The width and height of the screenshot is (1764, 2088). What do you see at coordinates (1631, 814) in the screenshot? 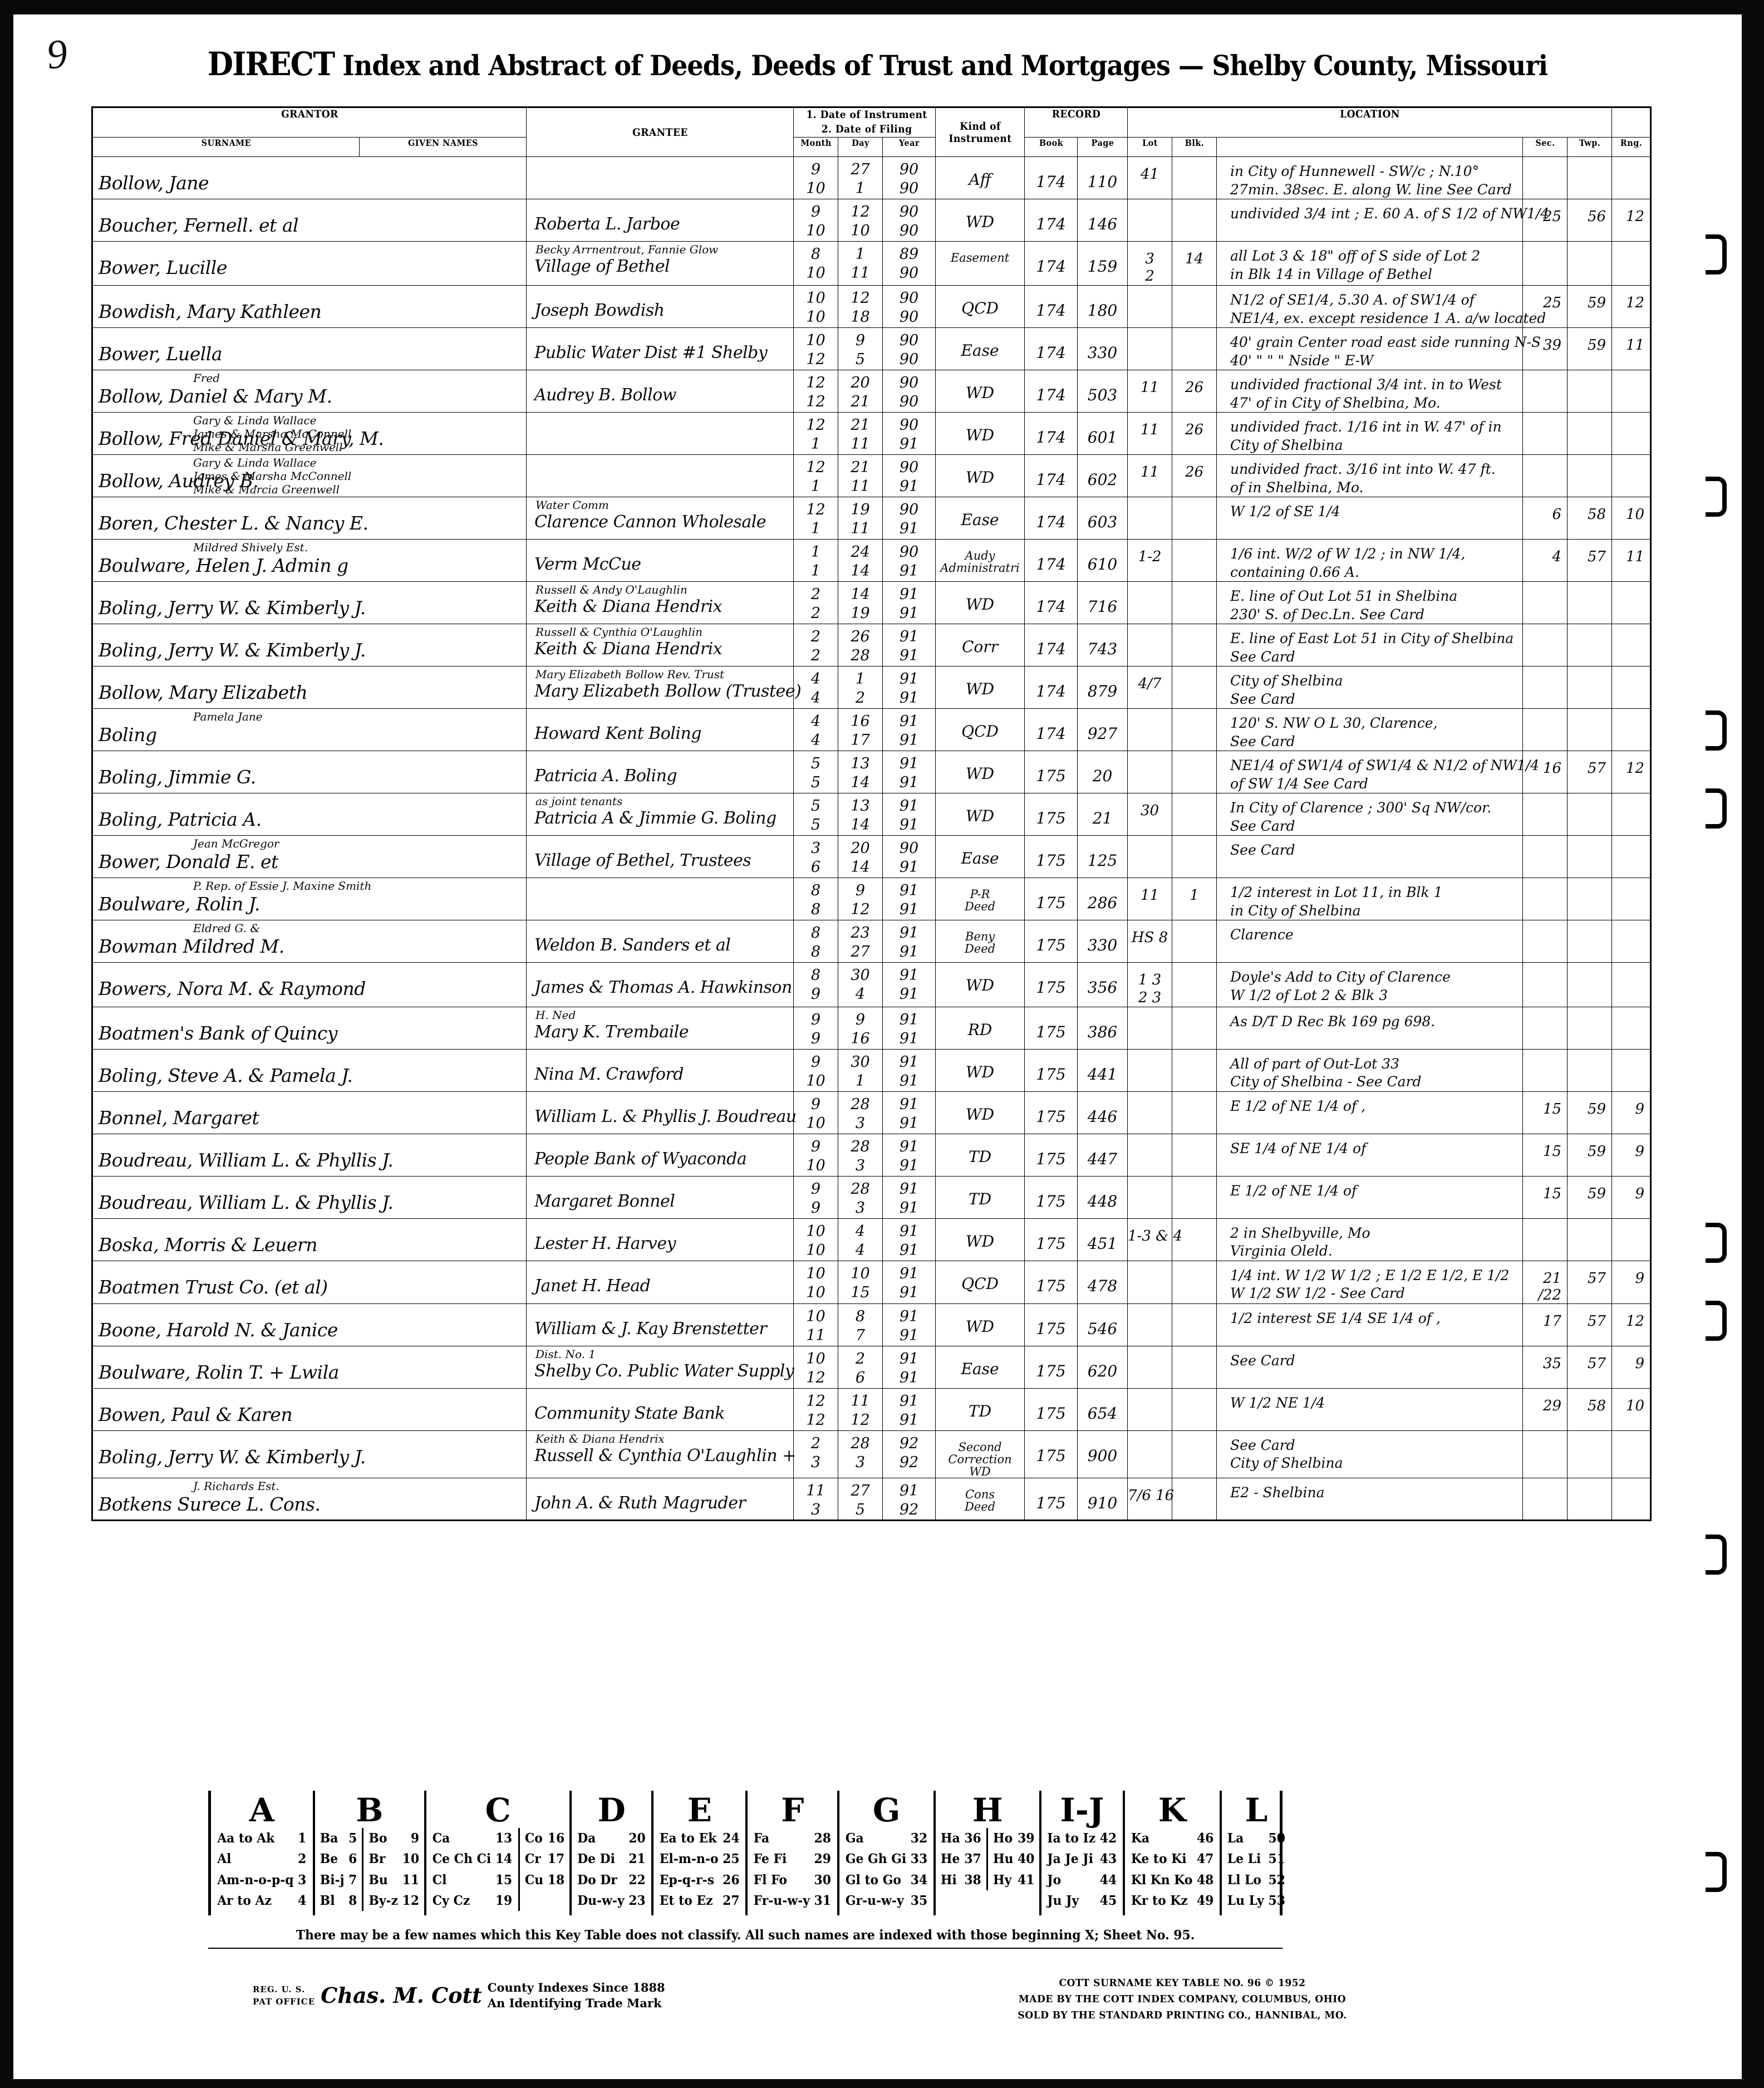
I see `cell-rng` at bounding box center [1631, 814].